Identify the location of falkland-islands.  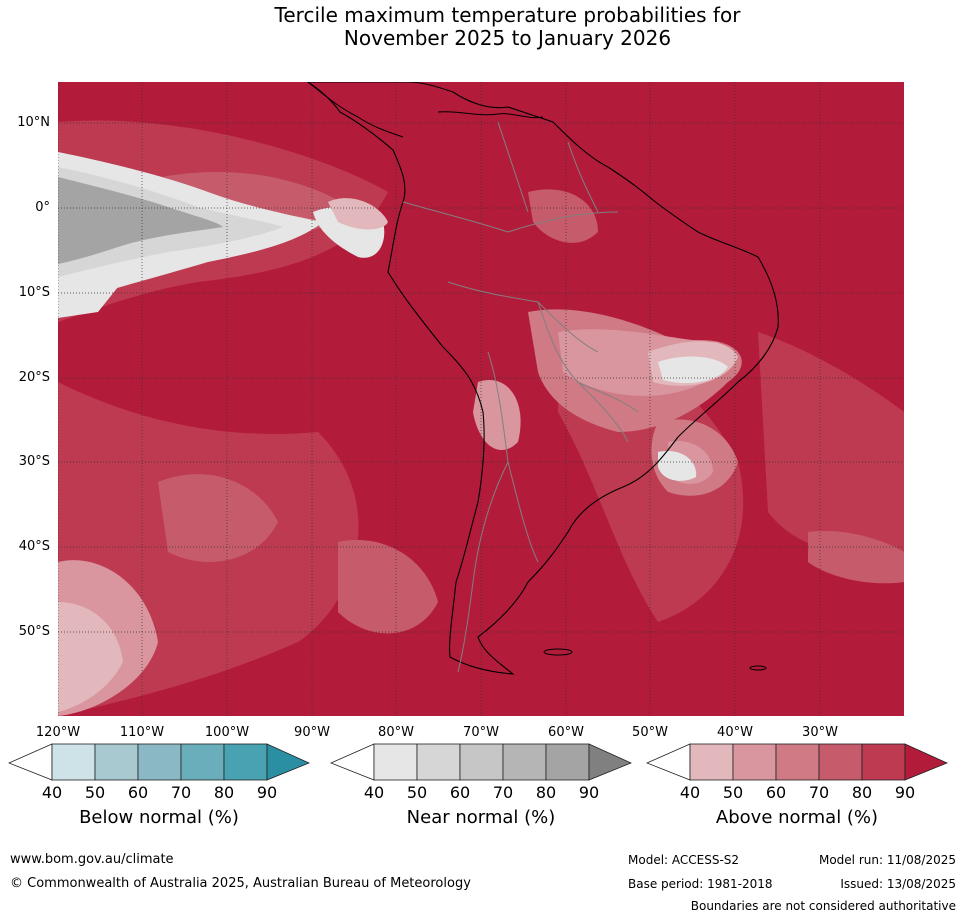
(558, 652).